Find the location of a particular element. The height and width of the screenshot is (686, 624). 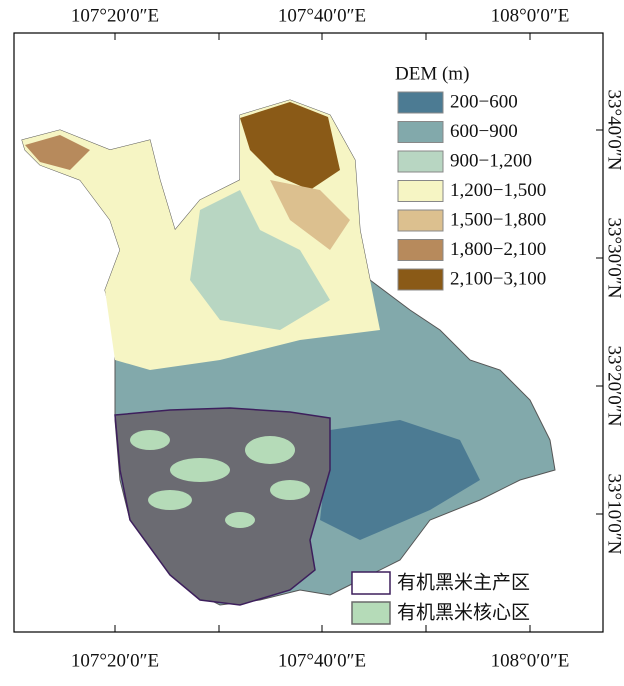

zone-label: 有机黑米主产区 is located at coordinates (463, 582).